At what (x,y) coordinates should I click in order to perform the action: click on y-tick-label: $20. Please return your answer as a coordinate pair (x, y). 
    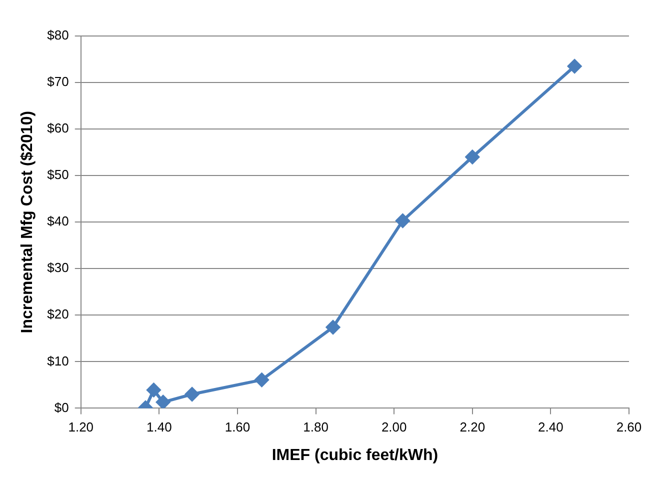
    Looking at the image, I should click on (58, 314).